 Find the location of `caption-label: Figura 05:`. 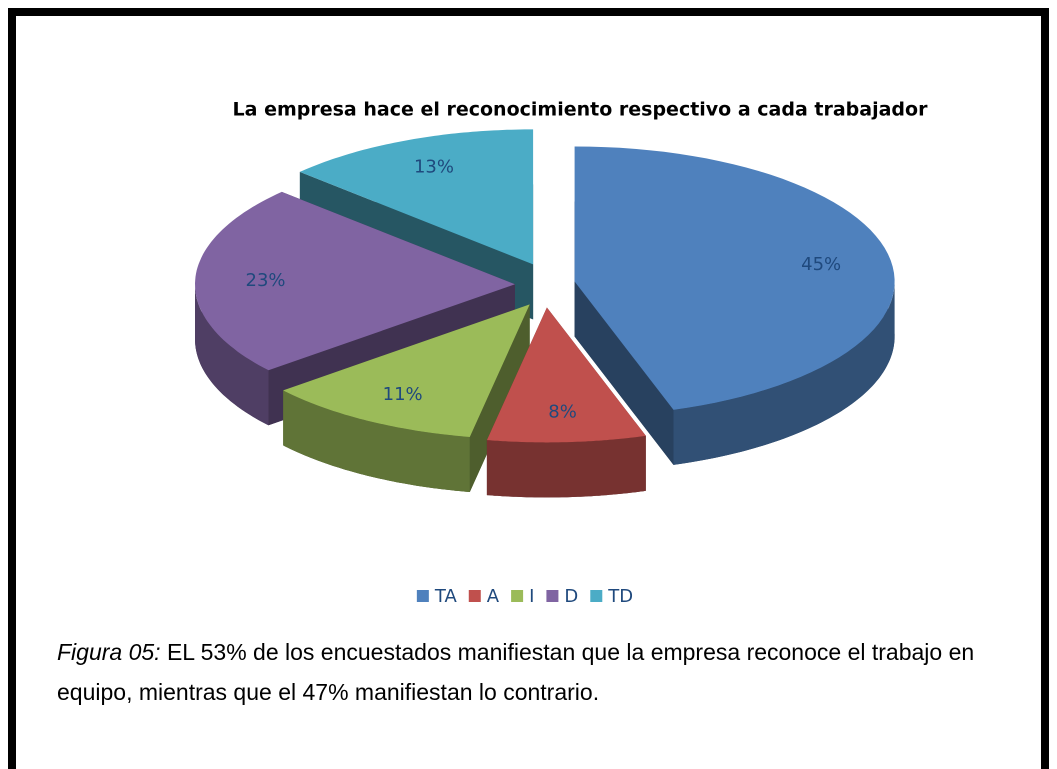

caption-label: Figura 05: is located at coordinates (109, 652).